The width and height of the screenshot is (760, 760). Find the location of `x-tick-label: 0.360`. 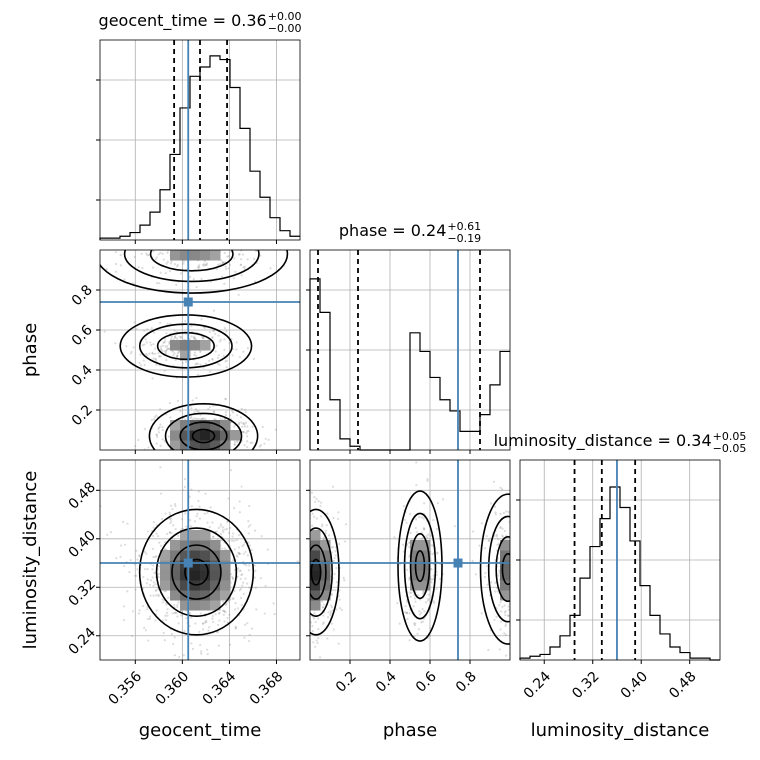

x-tick-label: 0.360 is located at coordinates (173, 689).